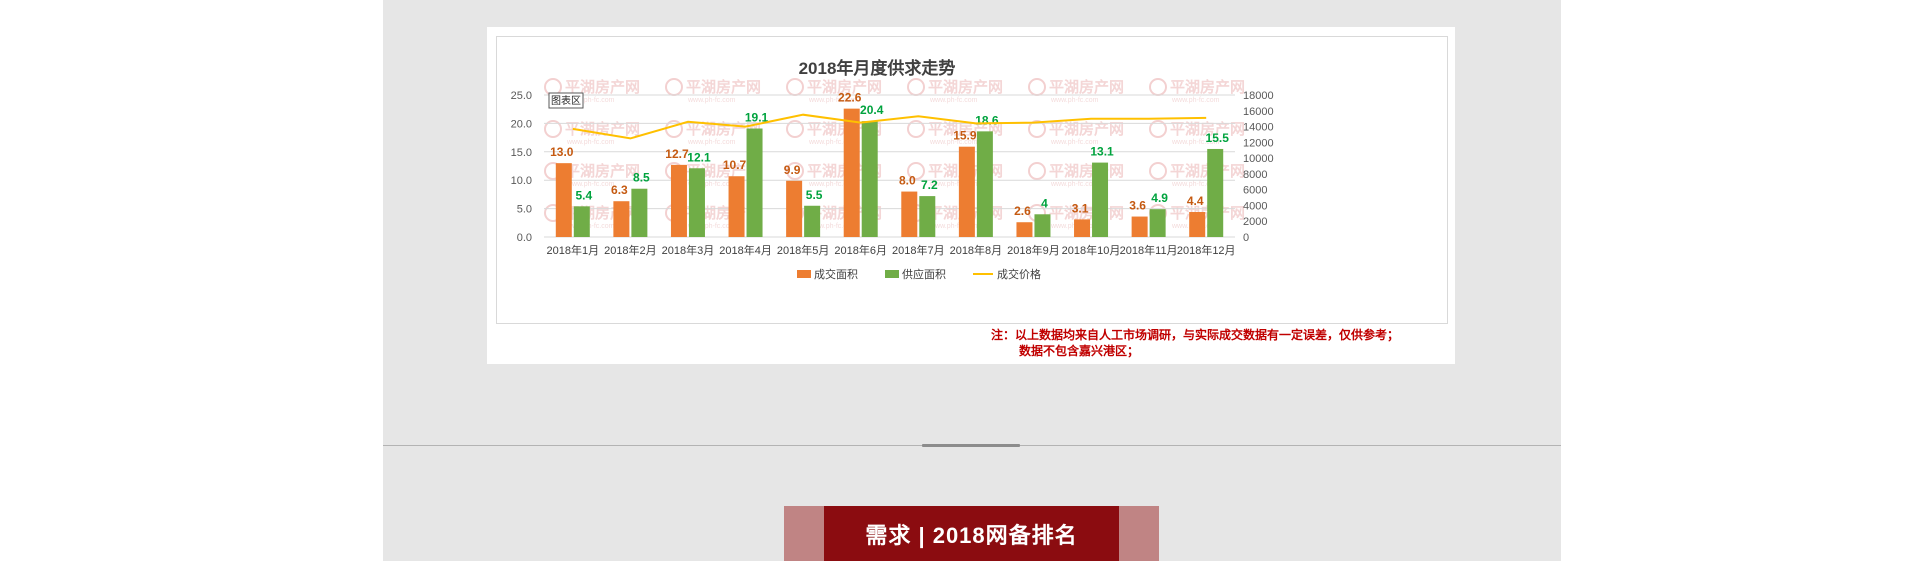 Image resolution: width=1920 pixels, height=561 pixels. I want to click on data-label-deal-area: 3.6, so click(1137, 206).